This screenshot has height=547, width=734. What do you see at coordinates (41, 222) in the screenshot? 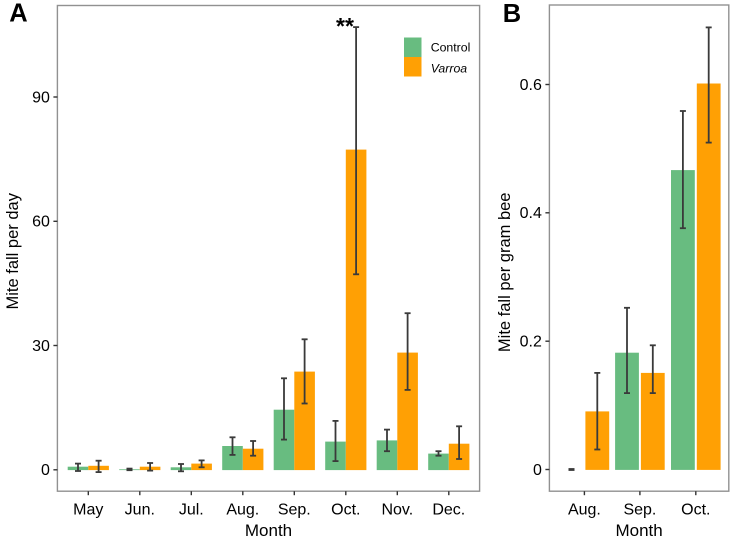
I see `svg-text: 60` at bounding box center [41, 222].